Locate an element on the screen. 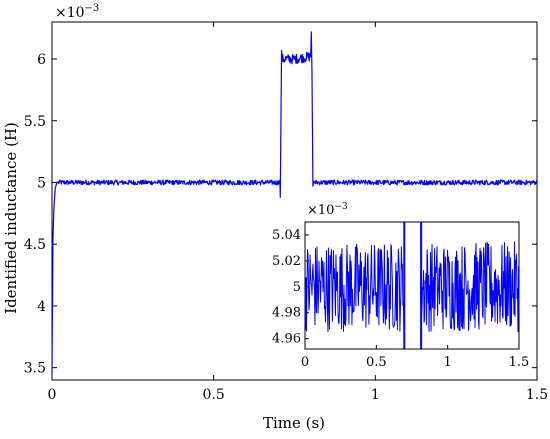 The height and width of the screenshot is (439, 550). main-y-multiplier-exp: −3 is located at coordinates (92, 8).